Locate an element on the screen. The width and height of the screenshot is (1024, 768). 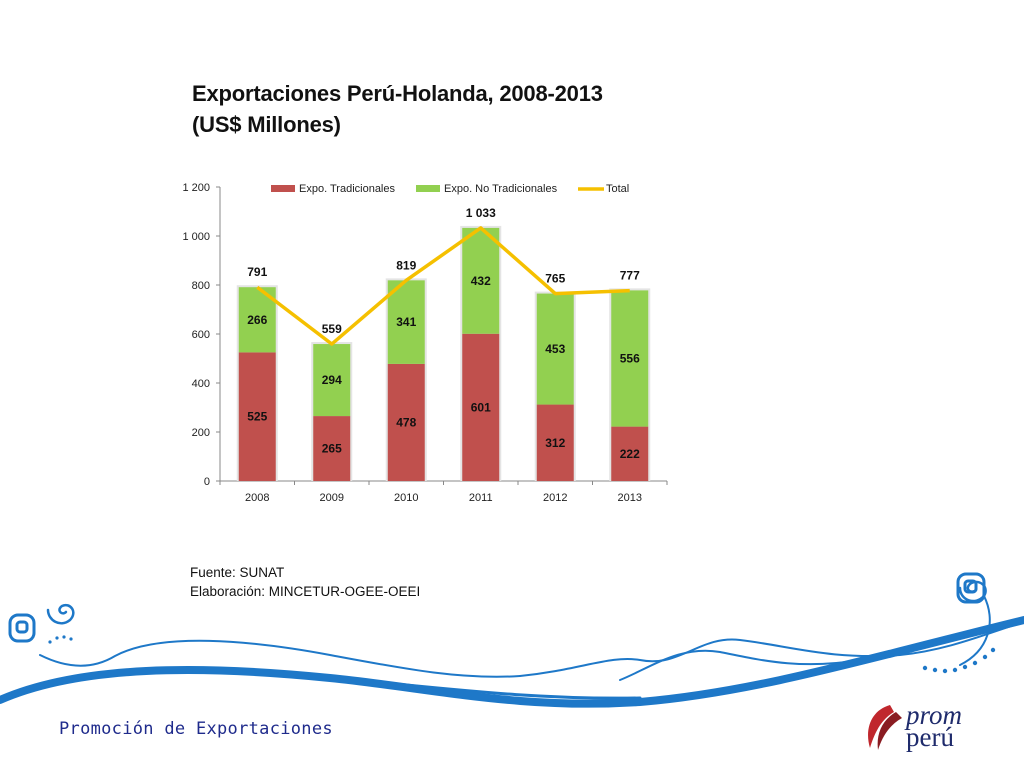
data-label-tradicionales: 525 is located at coordinates (257, 417).